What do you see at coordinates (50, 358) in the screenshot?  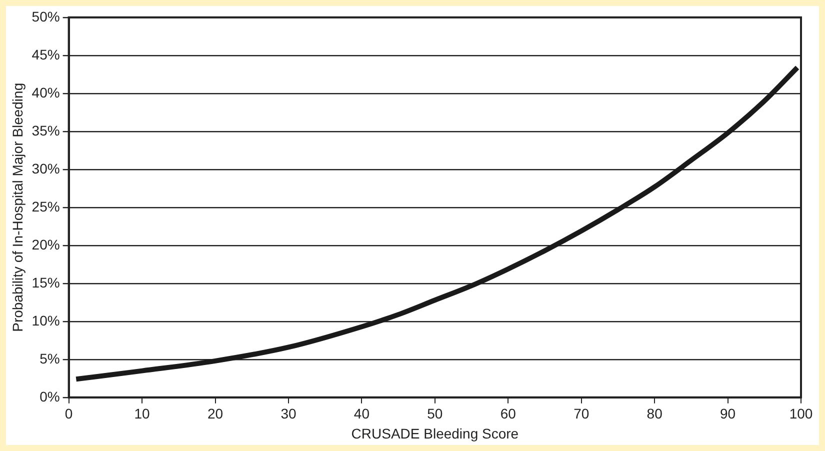 I see `y-tick-label: 5%` at bounding box center [50, 358].